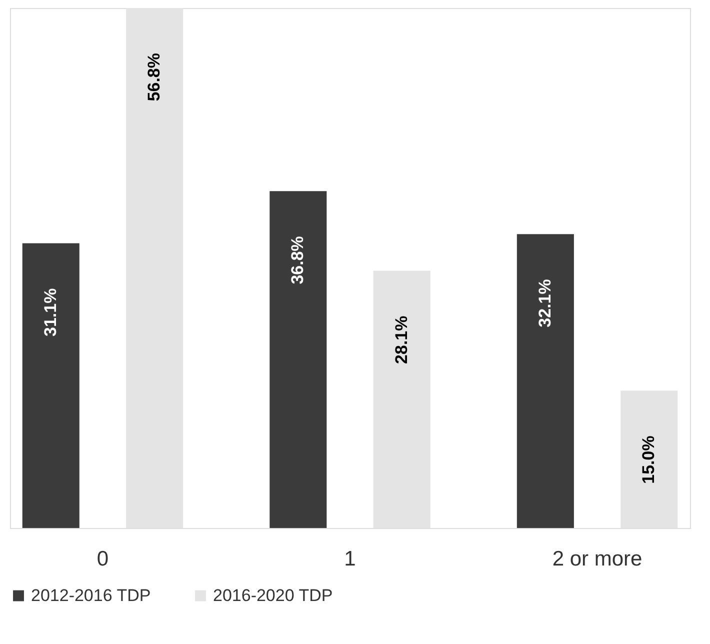 The image size is (710, 644). I want to click on data-label: 36.8%, so click(298, 260).